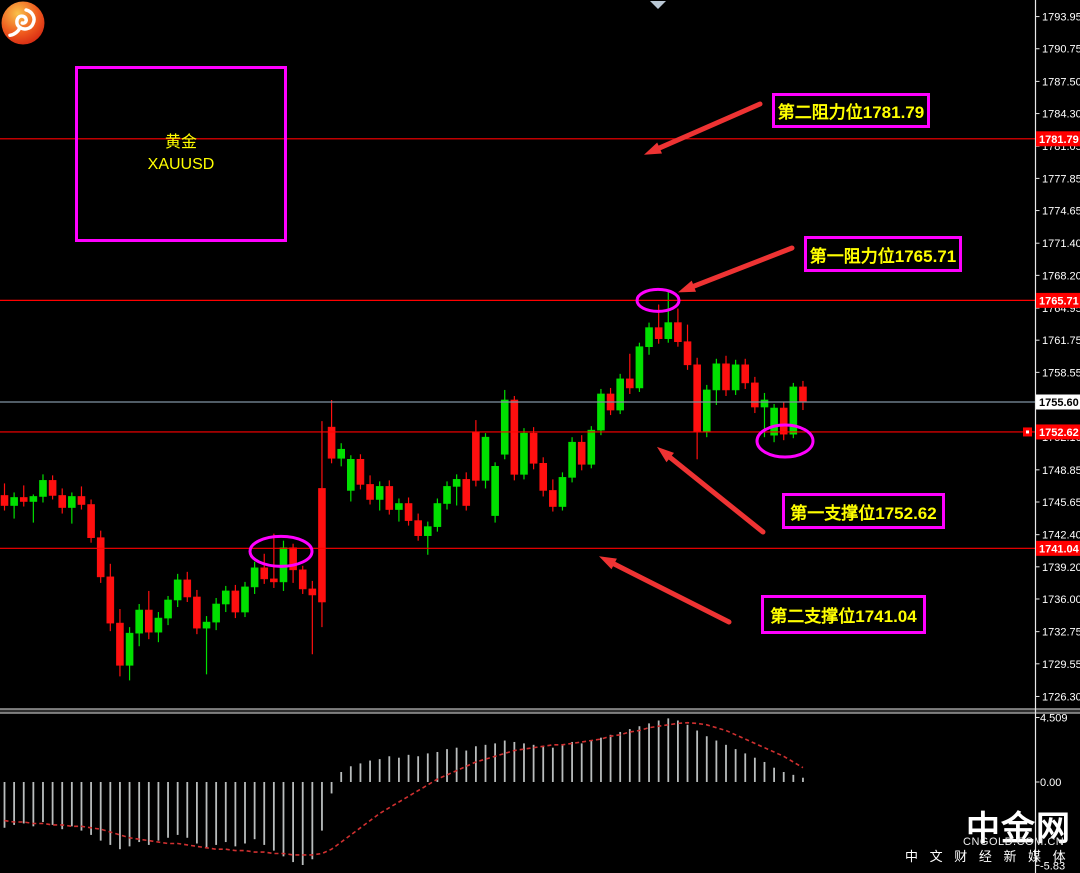 Image resolution: width=1080 pixels, height=873 pixels. I want to click on annotation-text: 第二支撑位1741.04, so click(843, 616).